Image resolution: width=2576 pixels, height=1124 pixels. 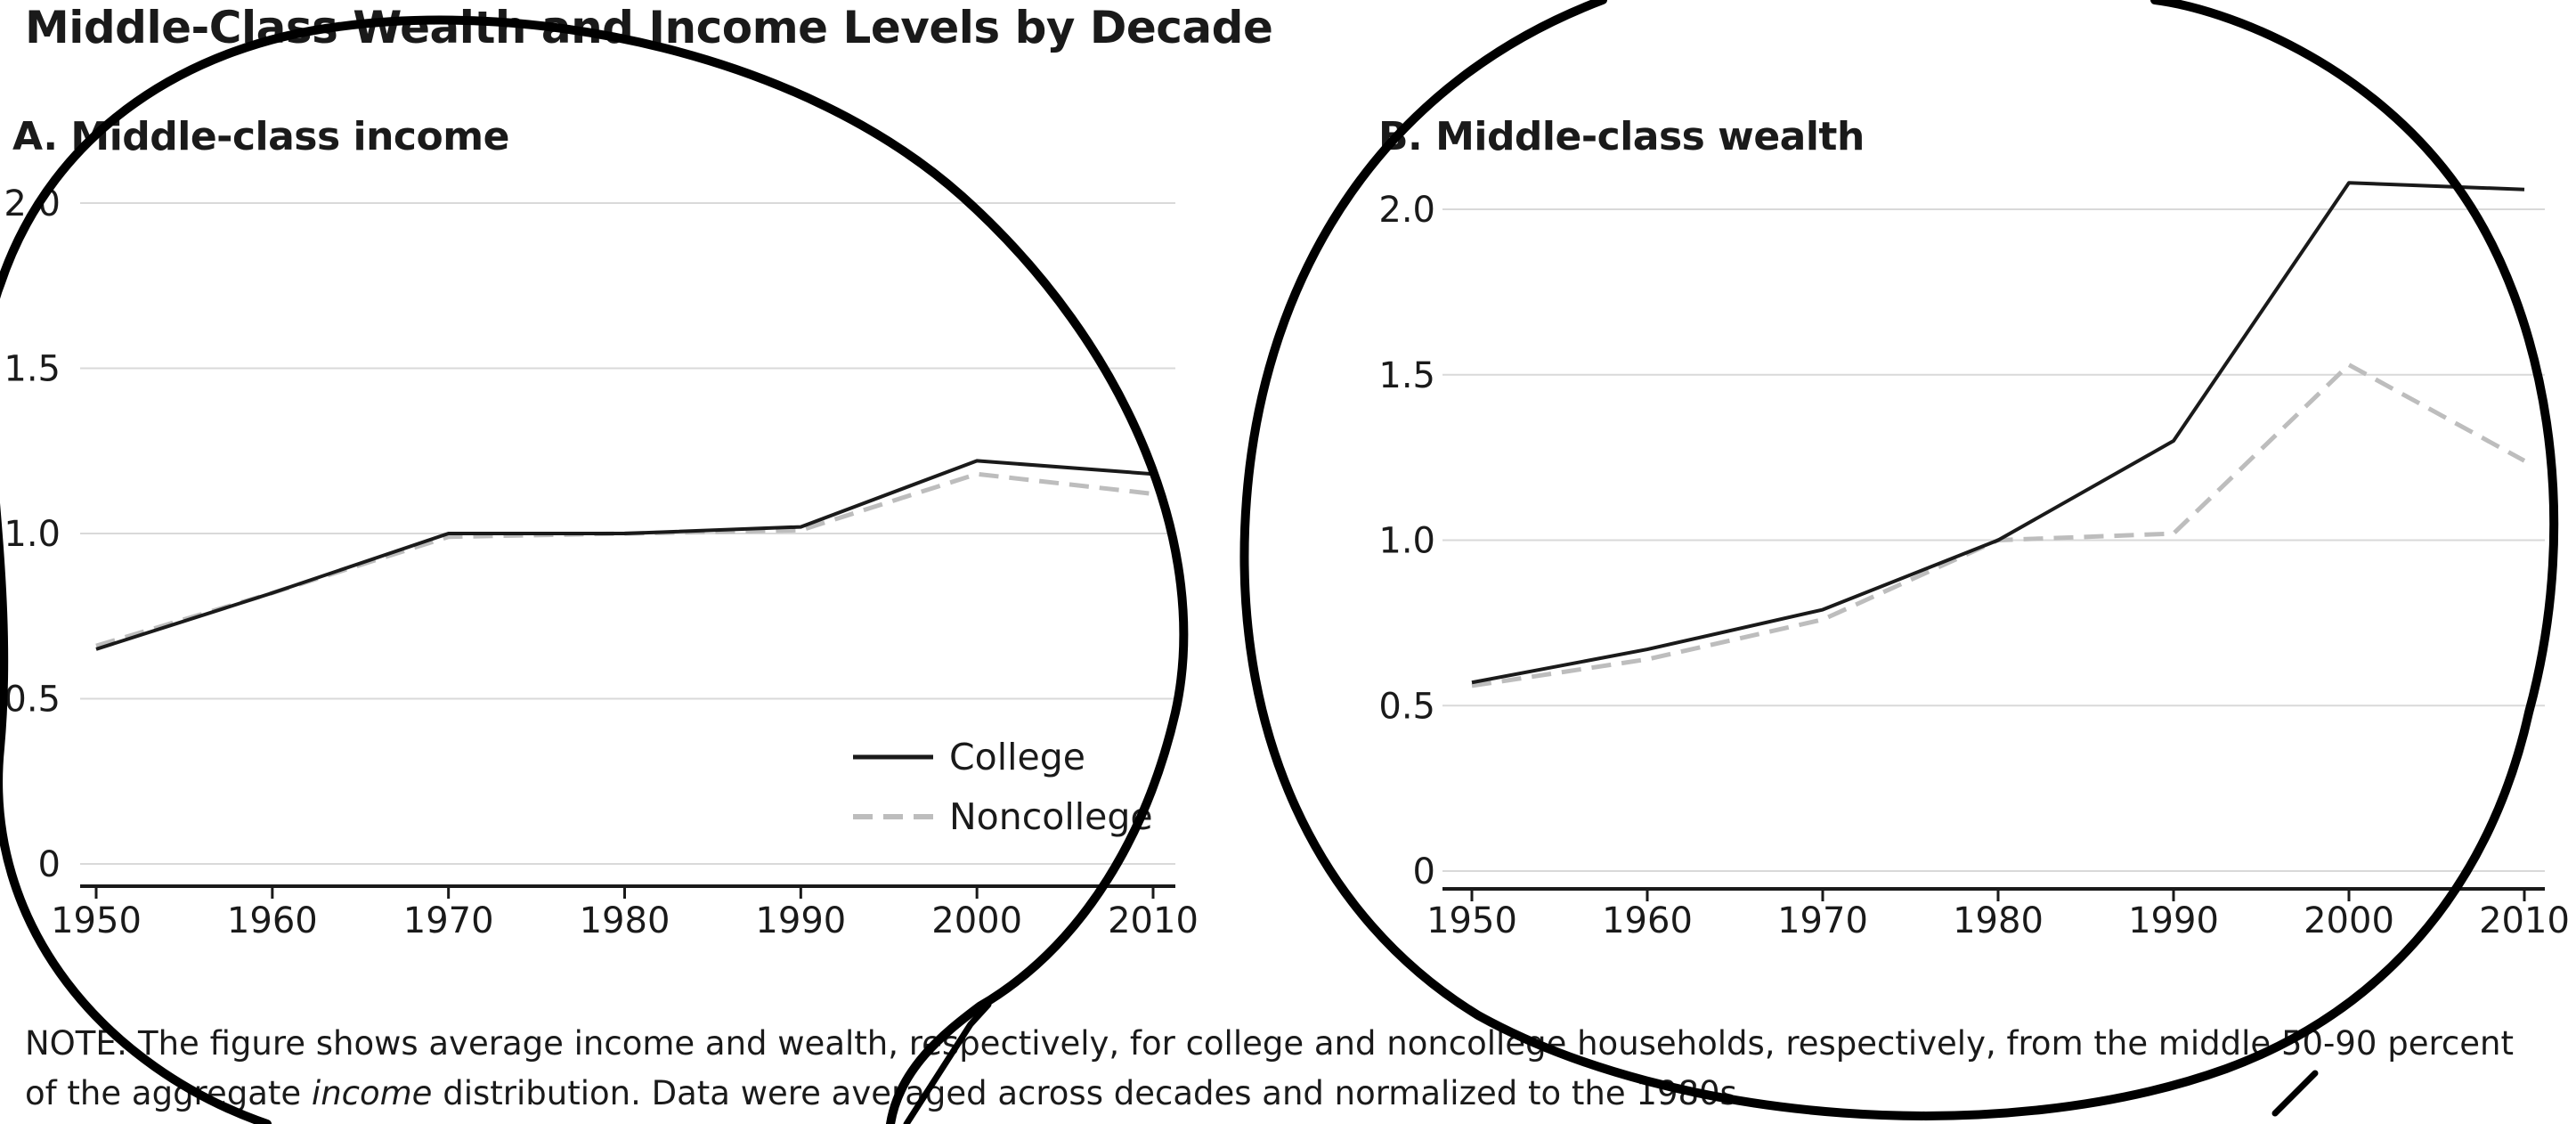 I want to click on series-line-college, so click(x=624, y=555).